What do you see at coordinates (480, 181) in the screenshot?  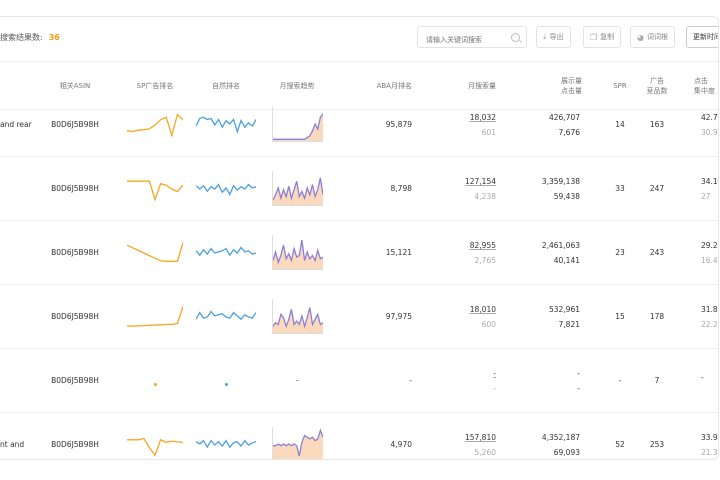 I see `monthly-search-value: 127,154` at bounding box center [480, 181].